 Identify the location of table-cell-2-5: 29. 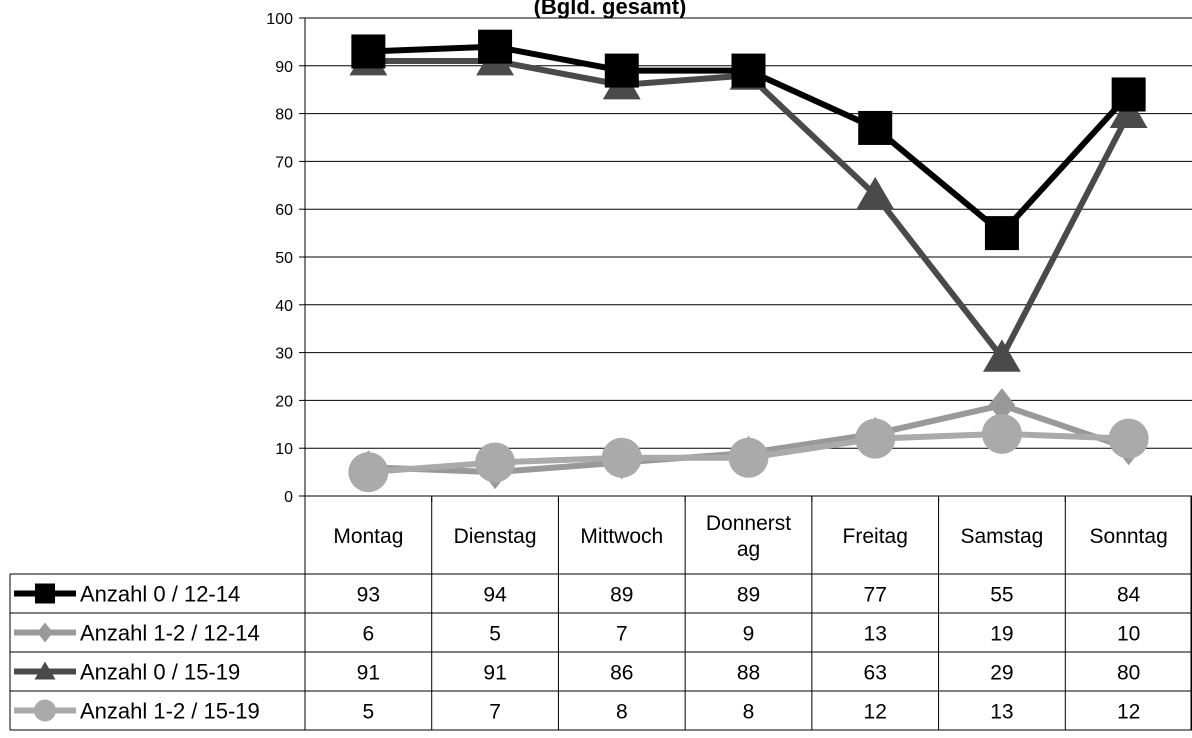
(1001, 673).